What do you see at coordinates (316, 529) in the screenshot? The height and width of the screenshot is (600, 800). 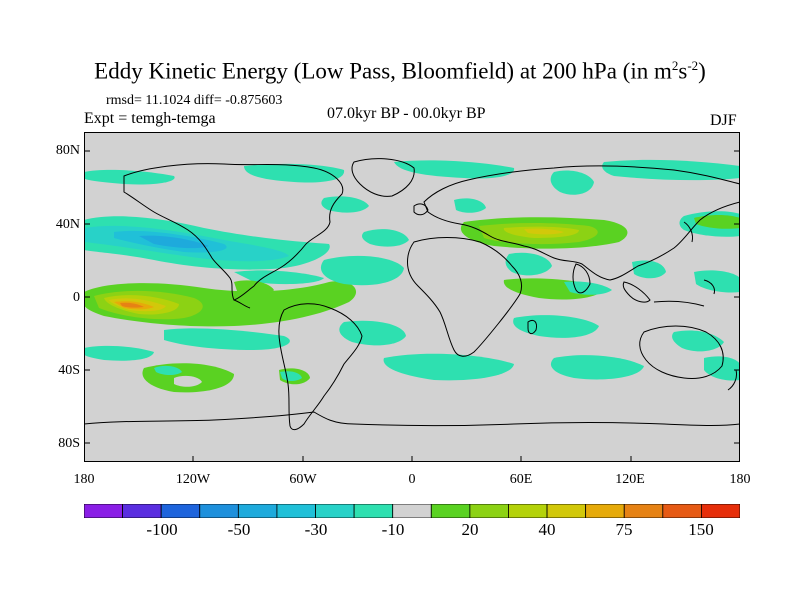 I see `colorbar-label-3: -30` at bounding box center [316, 529].